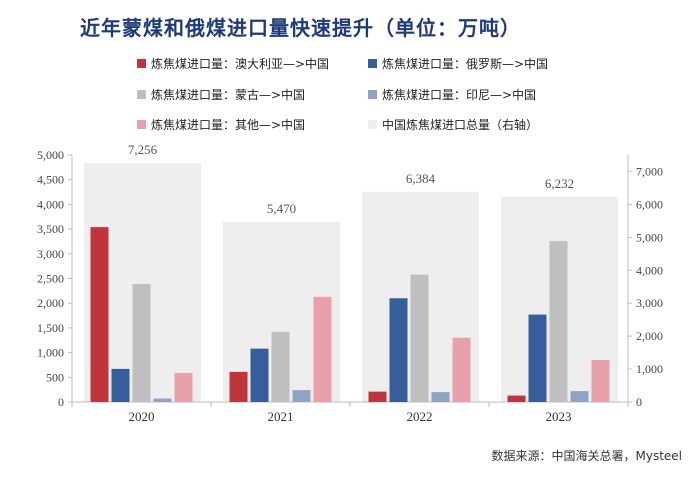 The image size is (700, 478). I want to click on left-tick-label: 3,500, so click(50, 229).